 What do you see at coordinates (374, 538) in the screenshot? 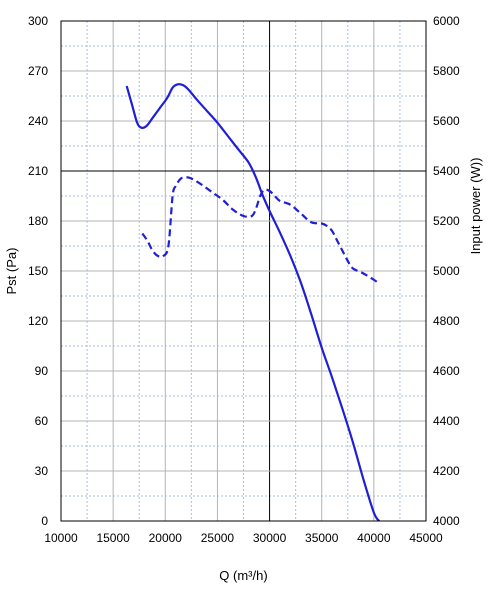
I see `x-tick-label: 40000` at bounding box center [374, 538].